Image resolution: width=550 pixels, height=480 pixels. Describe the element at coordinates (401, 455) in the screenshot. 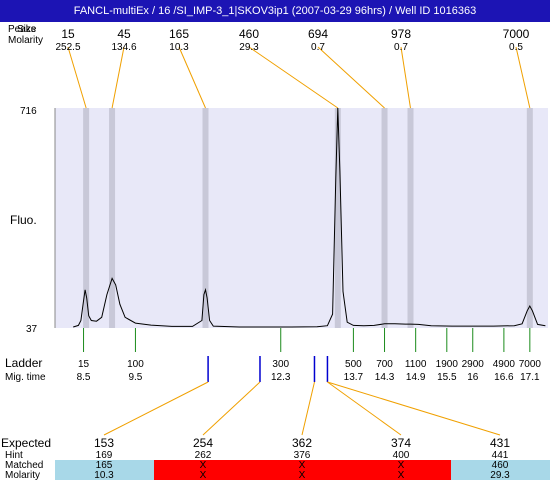

I see `hint-value: 400` at that location.